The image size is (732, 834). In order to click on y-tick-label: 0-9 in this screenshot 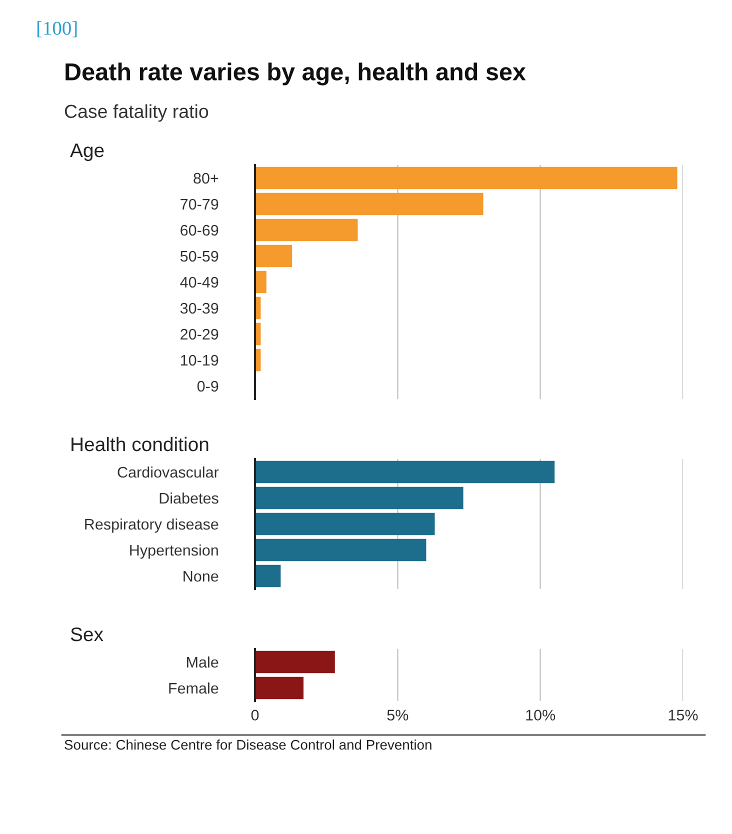, I will do `click(207, 386)`.